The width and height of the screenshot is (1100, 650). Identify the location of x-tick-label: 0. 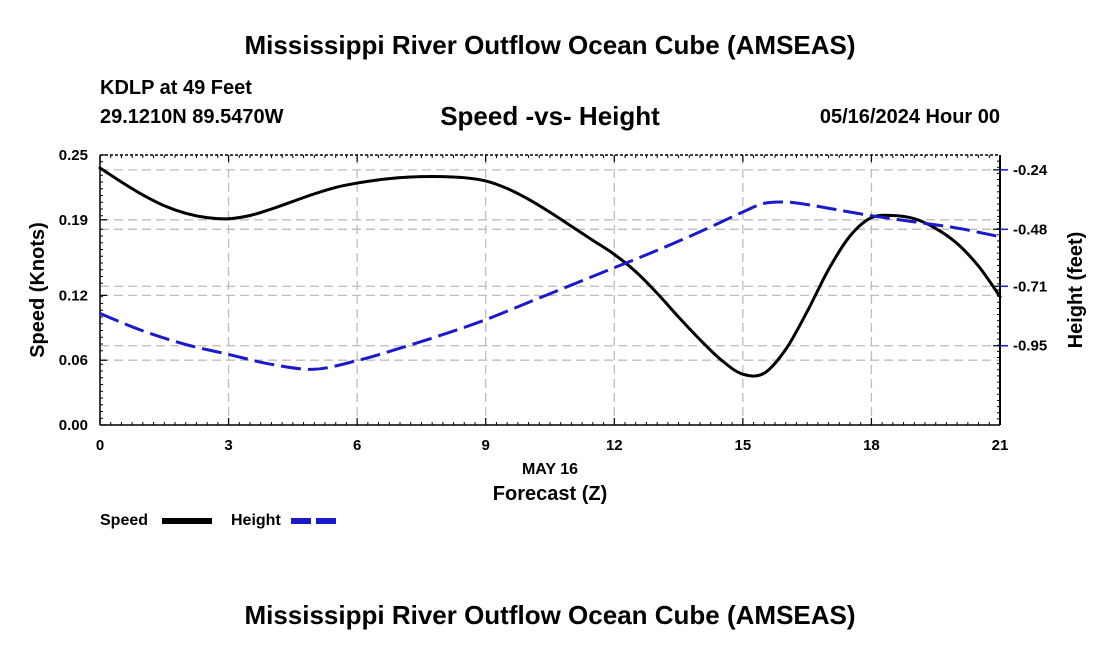
(100, 445).